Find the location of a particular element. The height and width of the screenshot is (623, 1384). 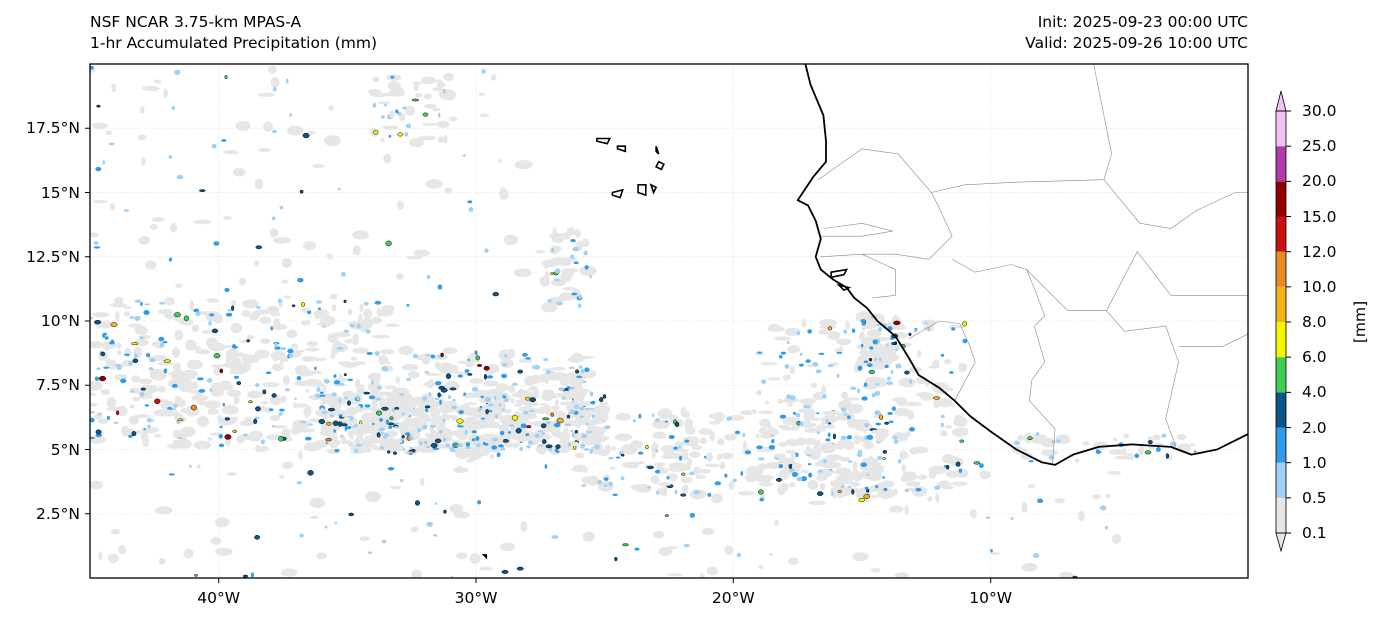

colorbar-label: 4.0 is located at coordinates (1314, 392).